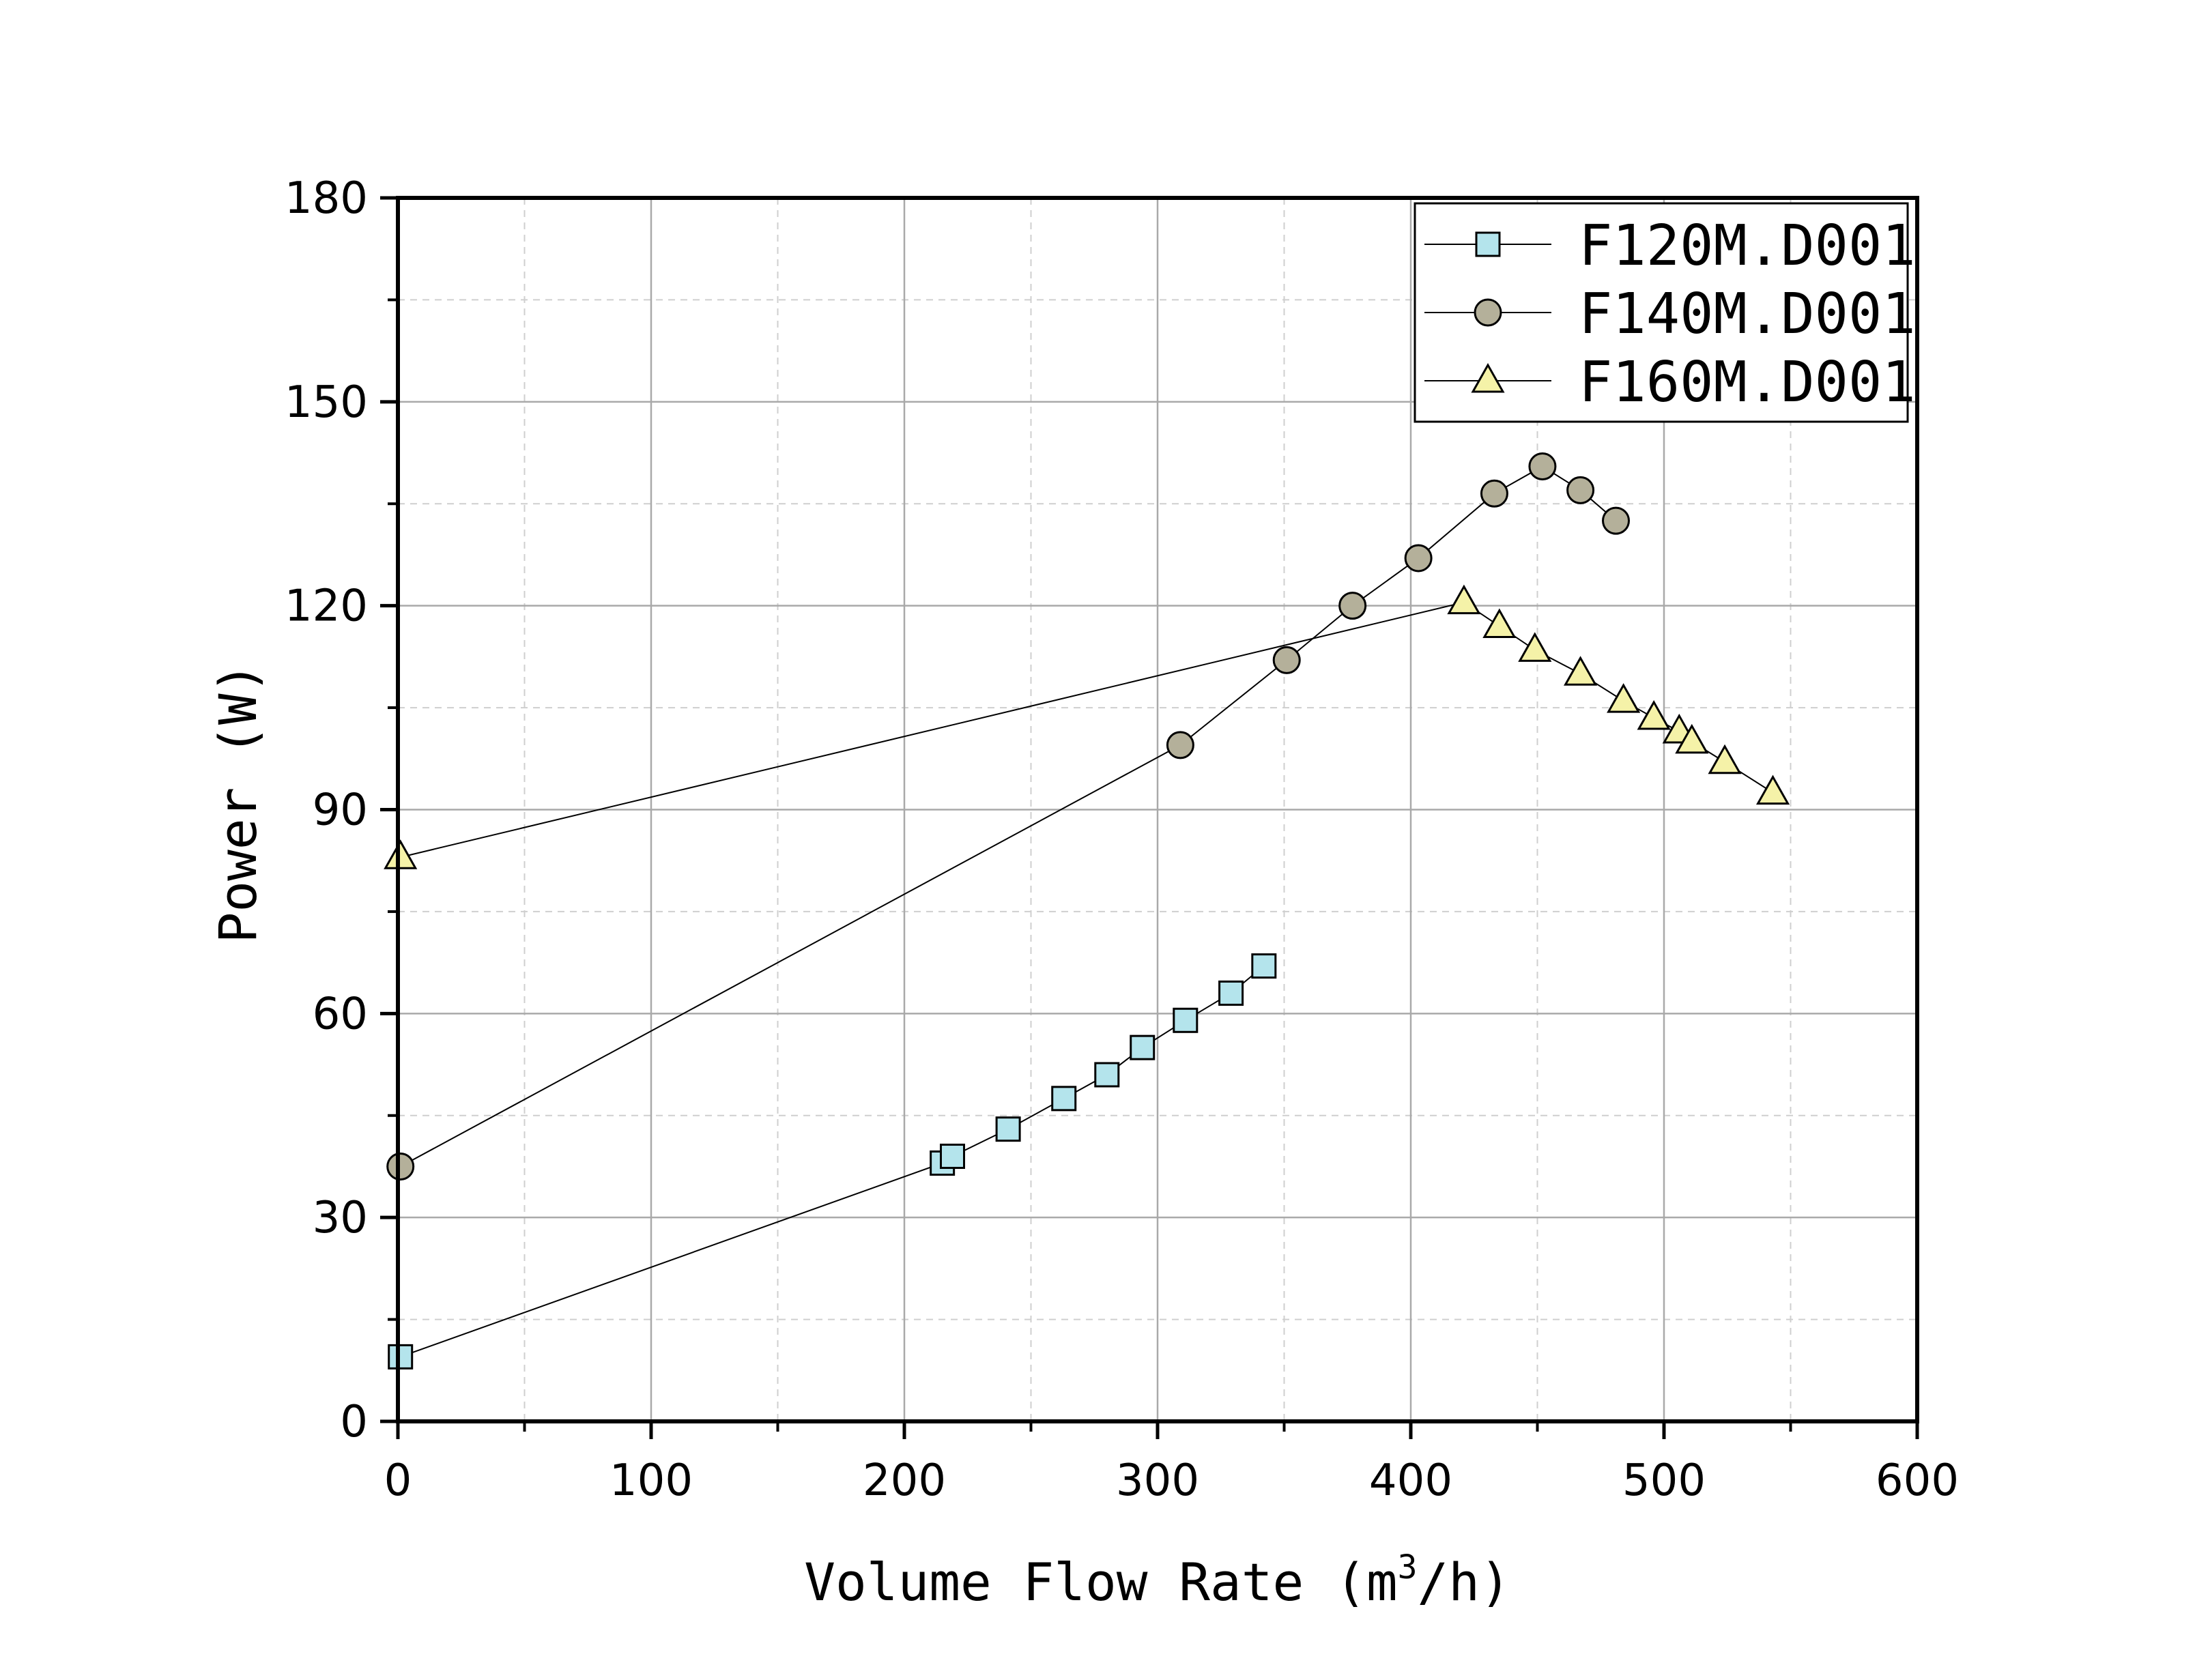 The width and height of the screenshot is (2195, 1680). I want to click on x-tick-label: 100, so click(651, 1480).